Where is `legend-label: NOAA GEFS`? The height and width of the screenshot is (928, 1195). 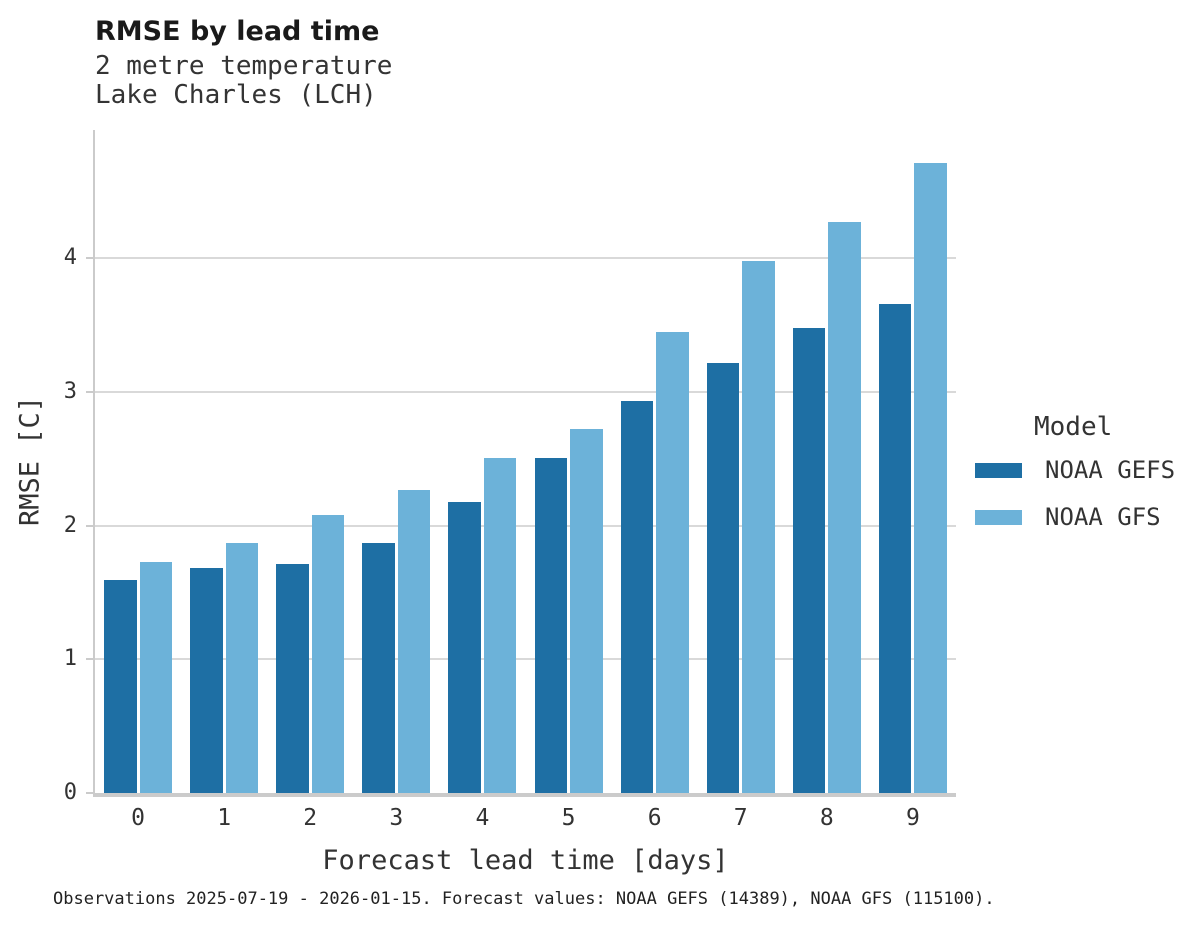
legend-label: NOAA GEFS is located at coordinates (1110, 470).